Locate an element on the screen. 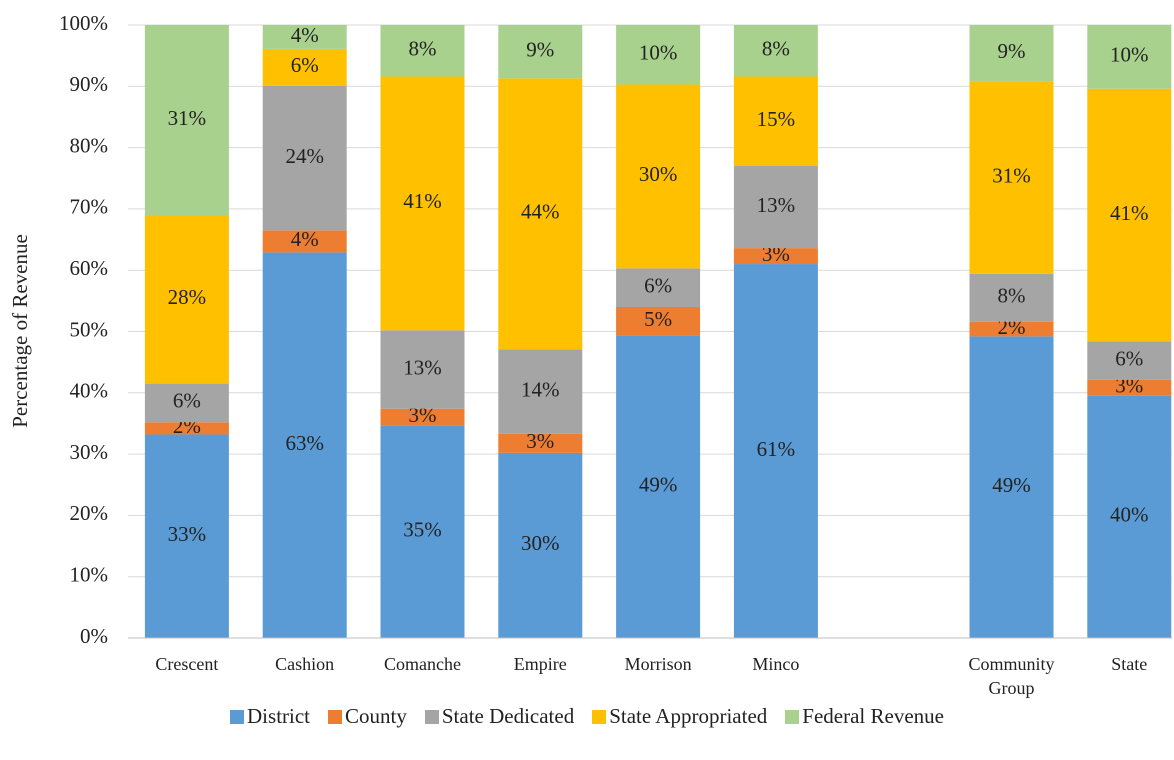 This screenshot has height=760, width=1174. y-tick-label: 60% is located at coordinates (89, 268).